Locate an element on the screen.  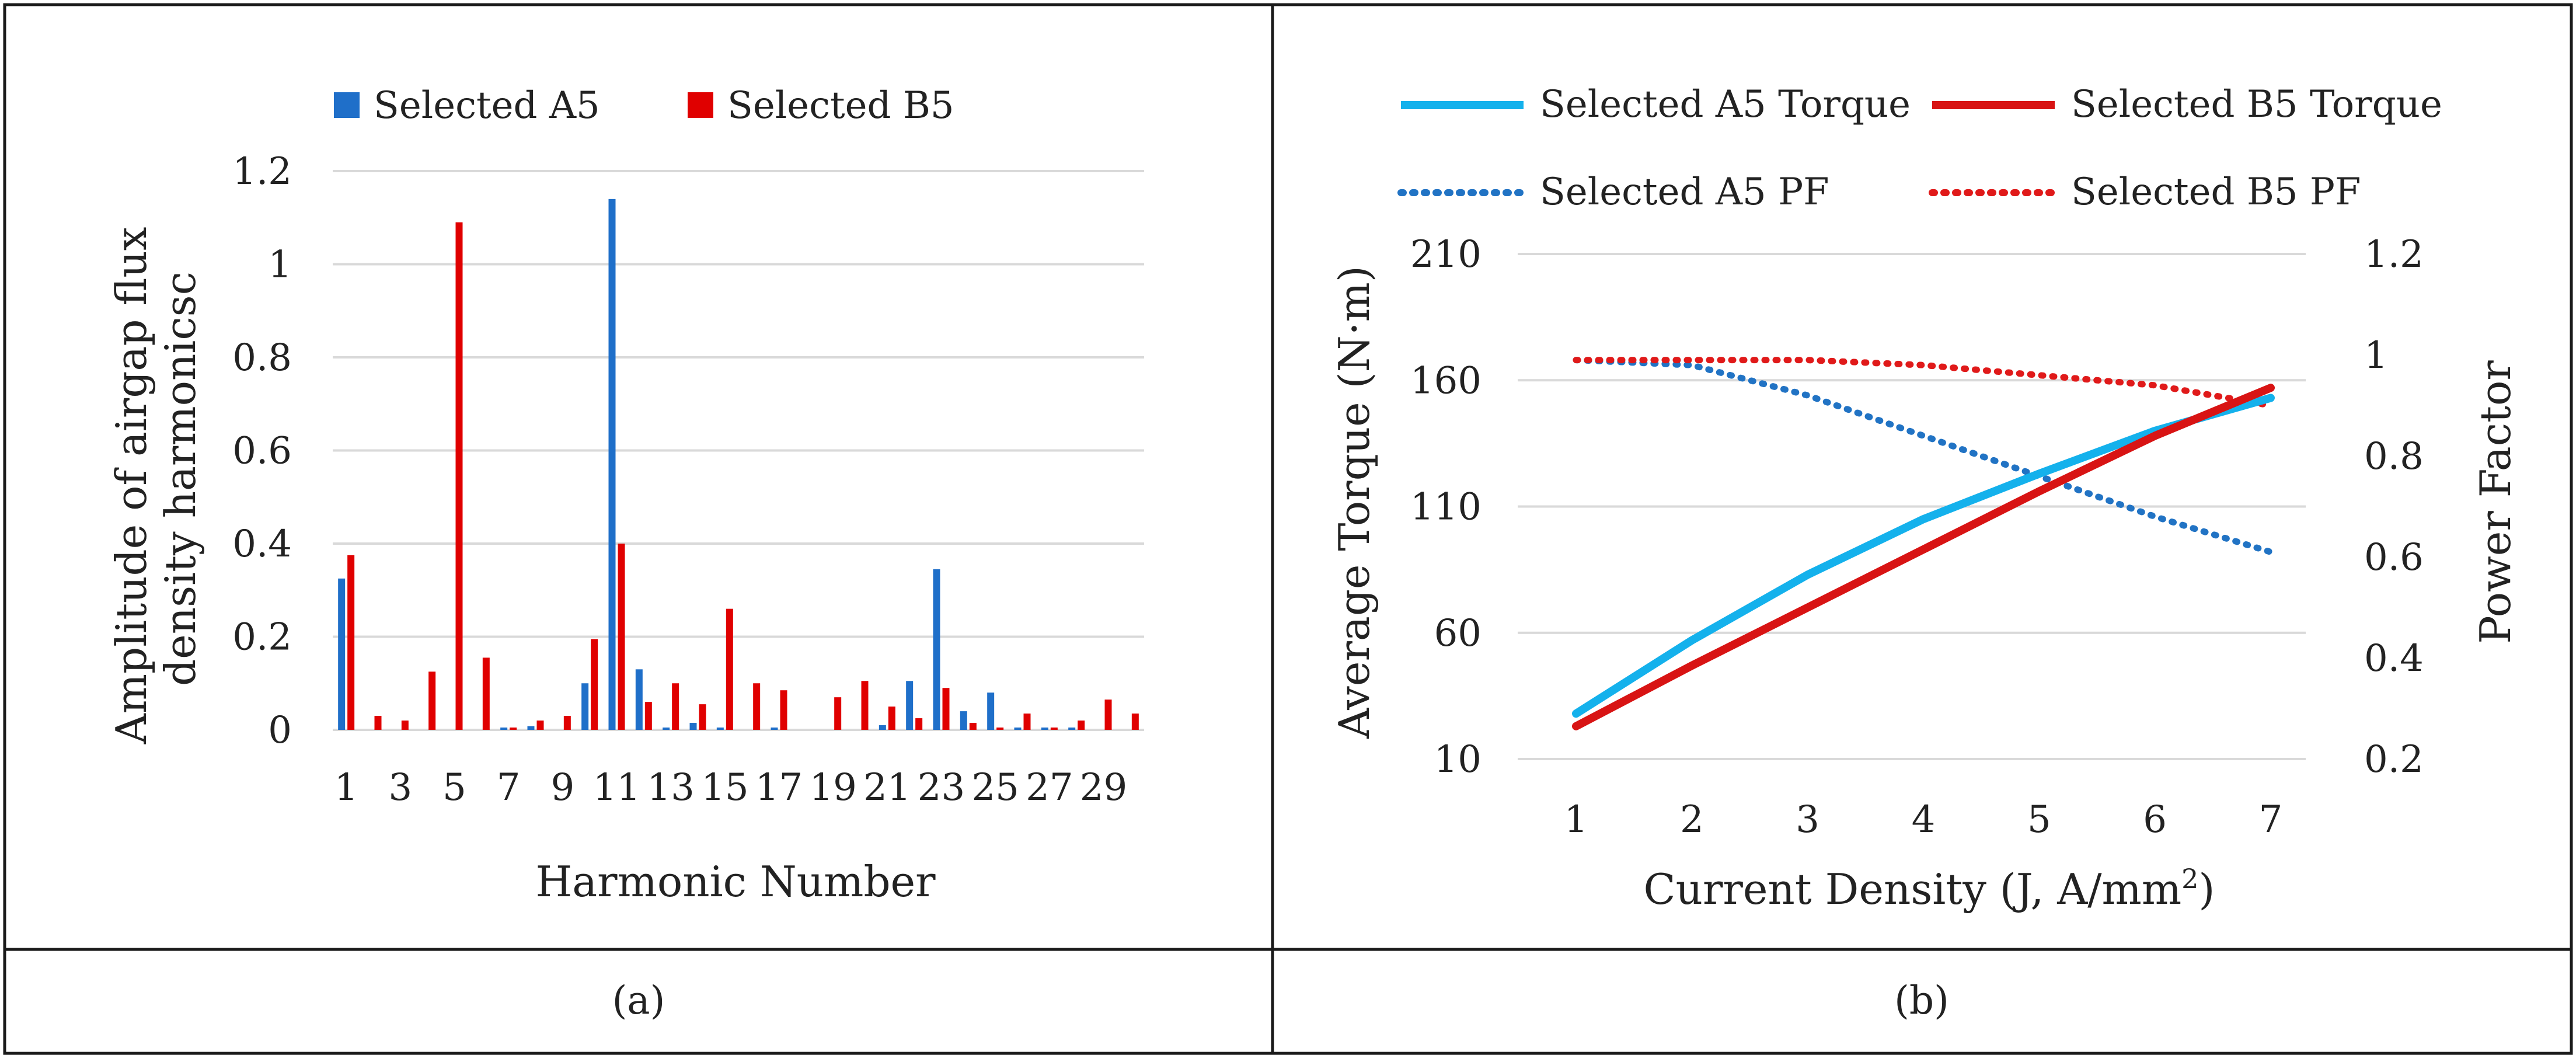
bar-a5-h8 is located at coordinates (531, 728).